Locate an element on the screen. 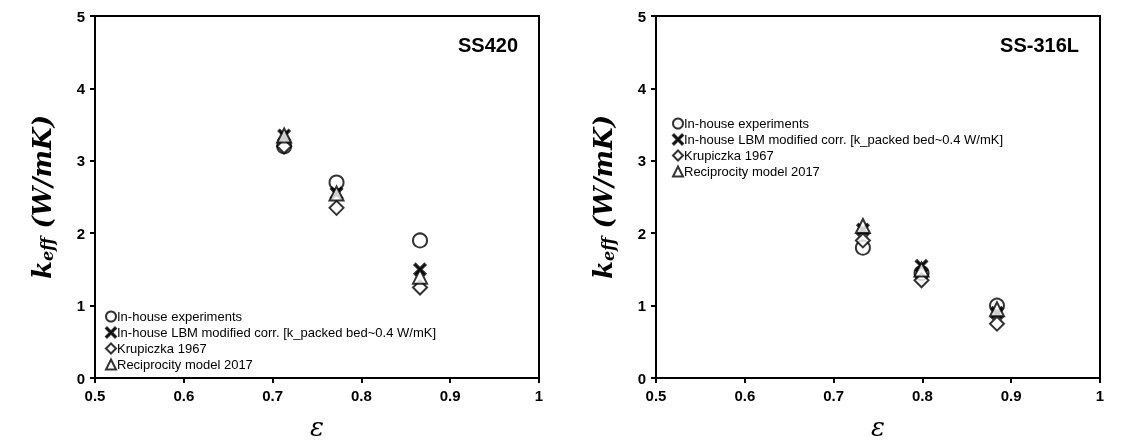  text: SS-316L is located at coordinates (1040, 45).